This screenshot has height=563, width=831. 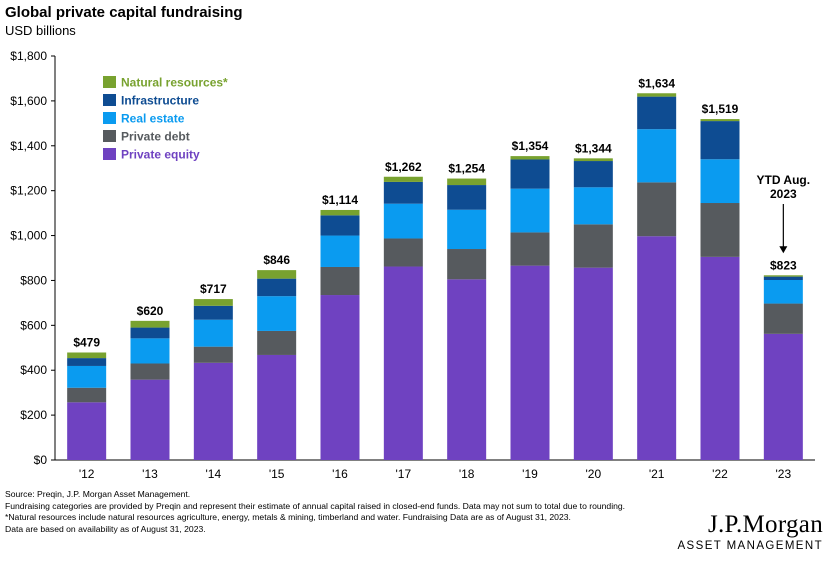 I want to click on total-label: $1,344, so click(x=593, y=148).